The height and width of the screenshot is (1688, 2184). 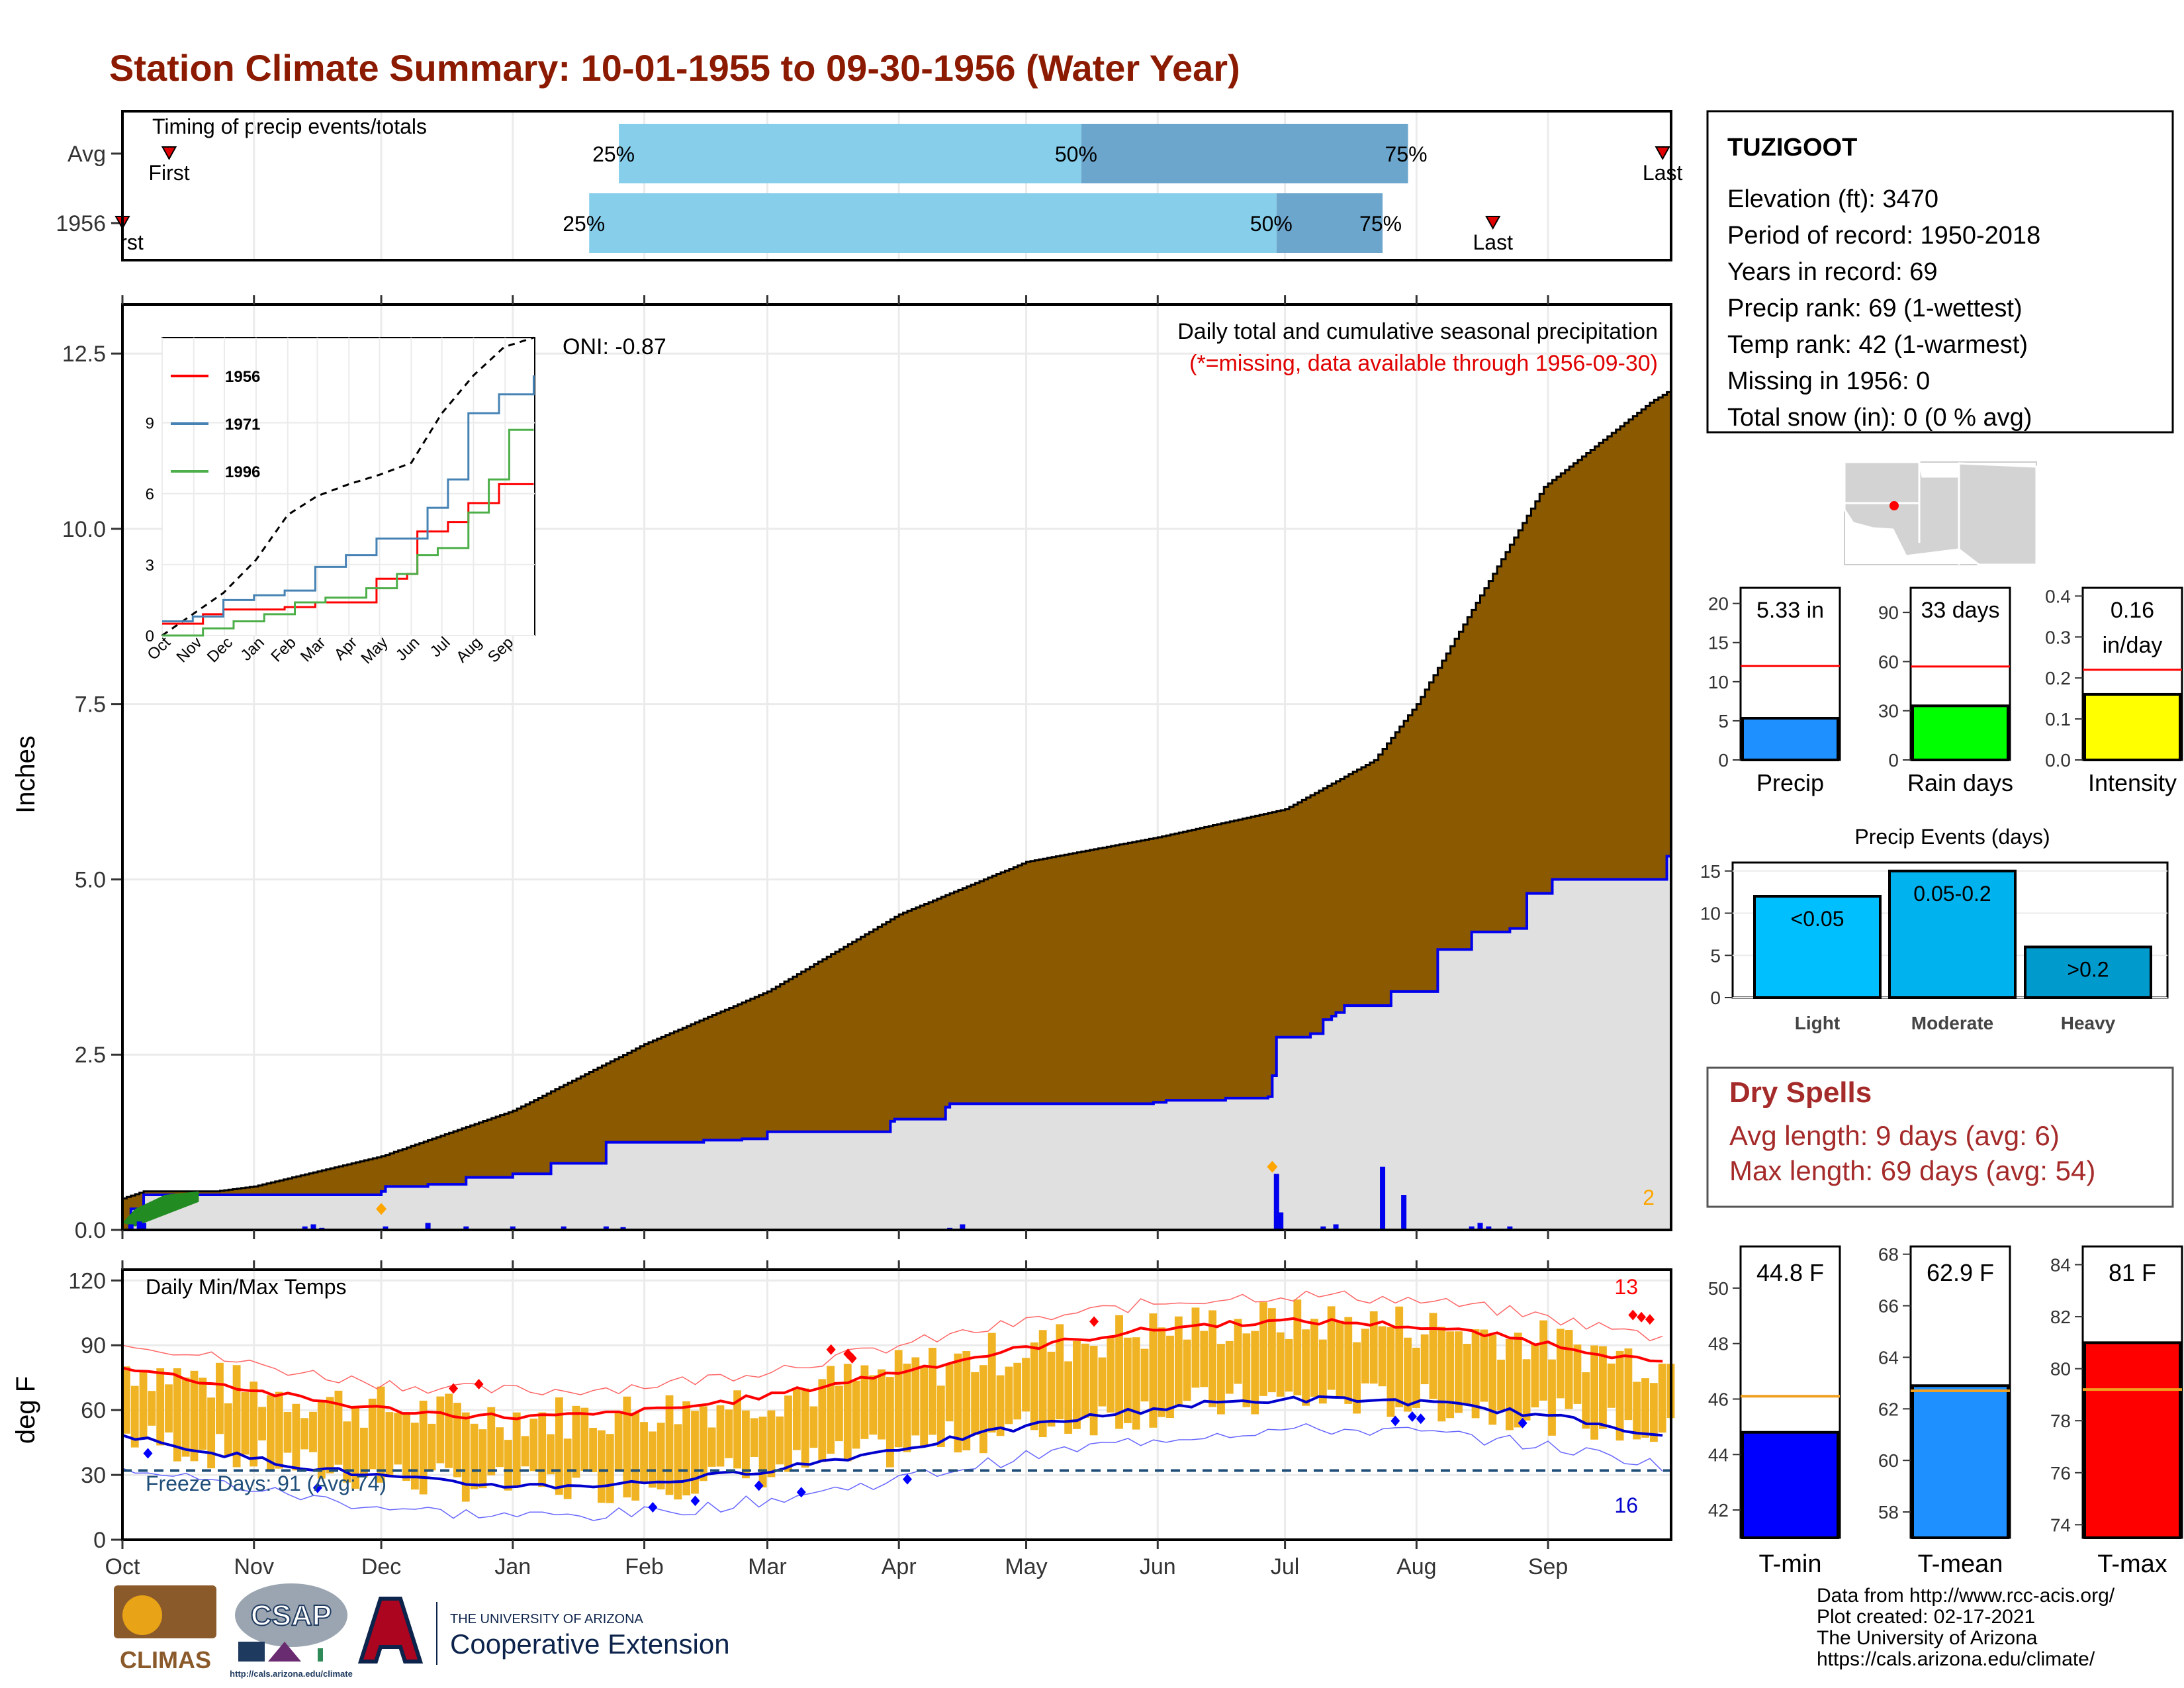 What do you see at coordinates (100, 1540) in the screenshot?
I see `temp-ytick-label: 0` at bounding box center [100, 1540].